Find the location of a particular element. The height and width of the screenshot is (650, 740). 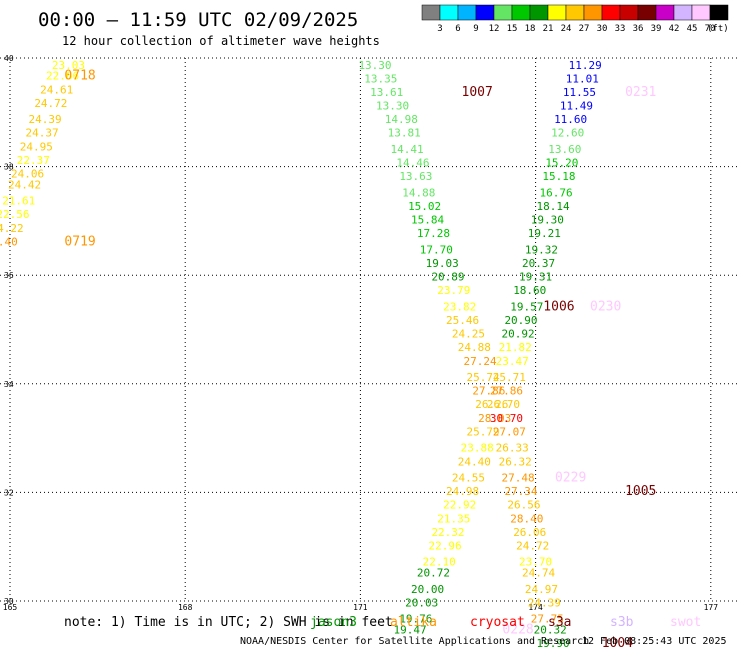

wave-height-value: 13.60 is located at coordinates (564, 149).